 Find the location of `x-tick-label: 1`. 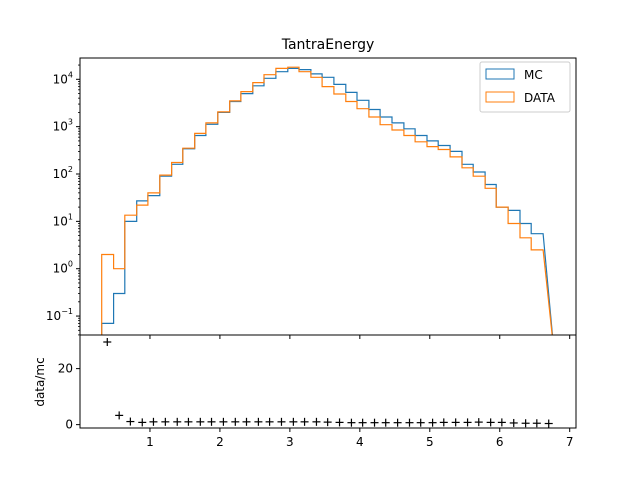

x-tick-label: 1 is located at coordinates (150, 442).